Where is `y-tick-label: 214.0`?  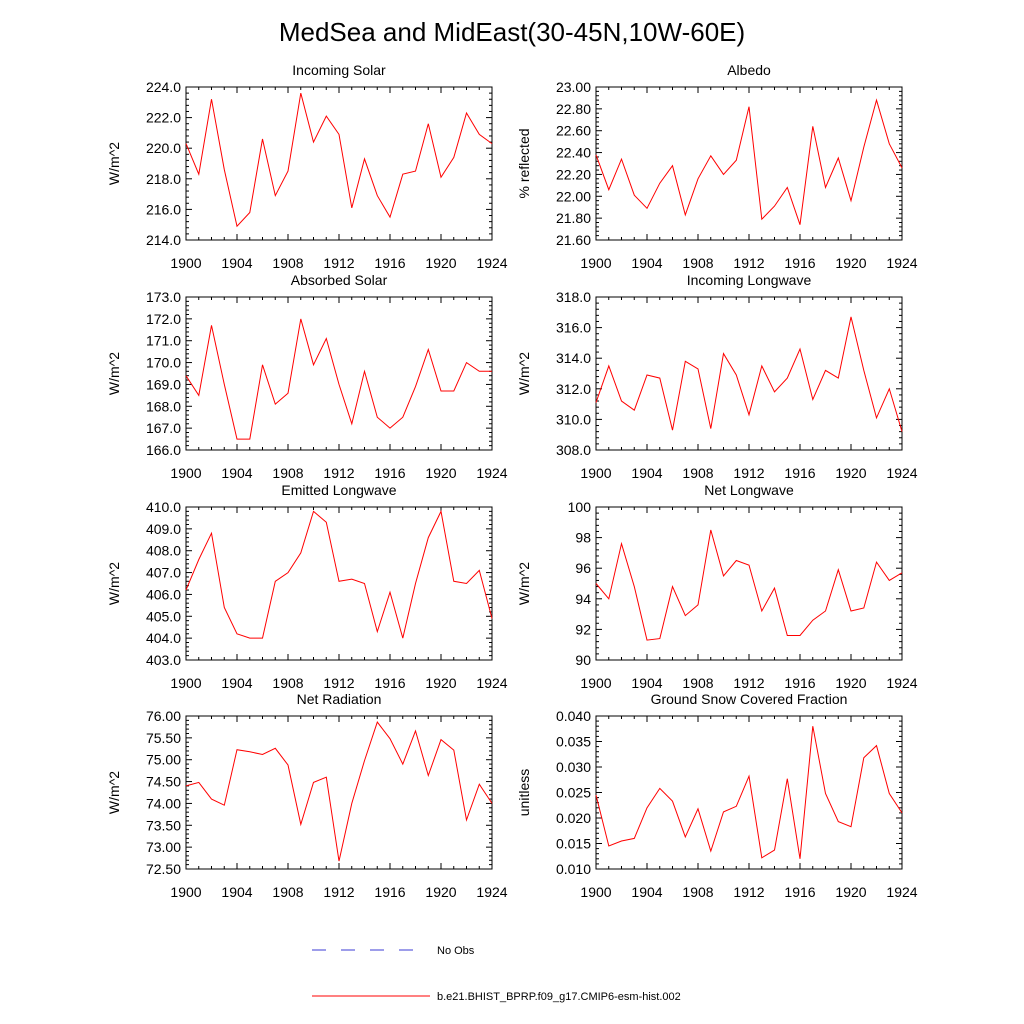
y-tick-label: 214.0 is located at coordinates (163, 240).